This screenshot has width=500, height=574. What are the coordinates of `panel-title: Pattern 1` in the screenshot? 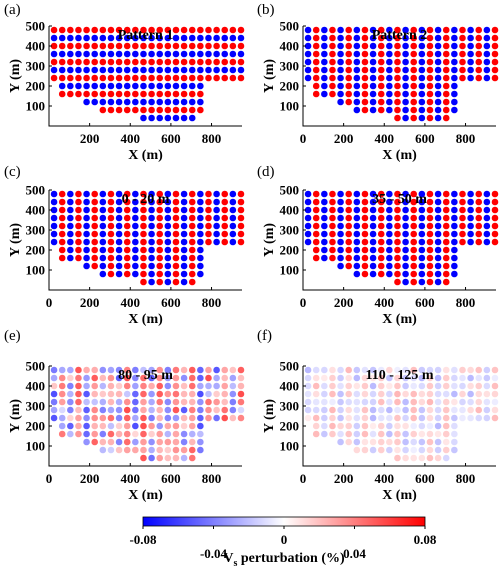 It's located at (146, 35).